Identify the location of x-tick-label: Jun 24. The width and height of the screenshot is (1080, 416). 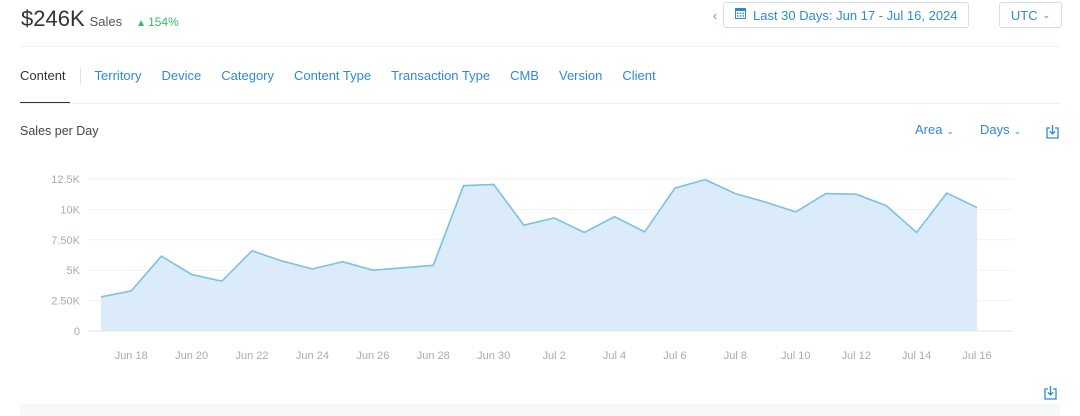
(312, 356).